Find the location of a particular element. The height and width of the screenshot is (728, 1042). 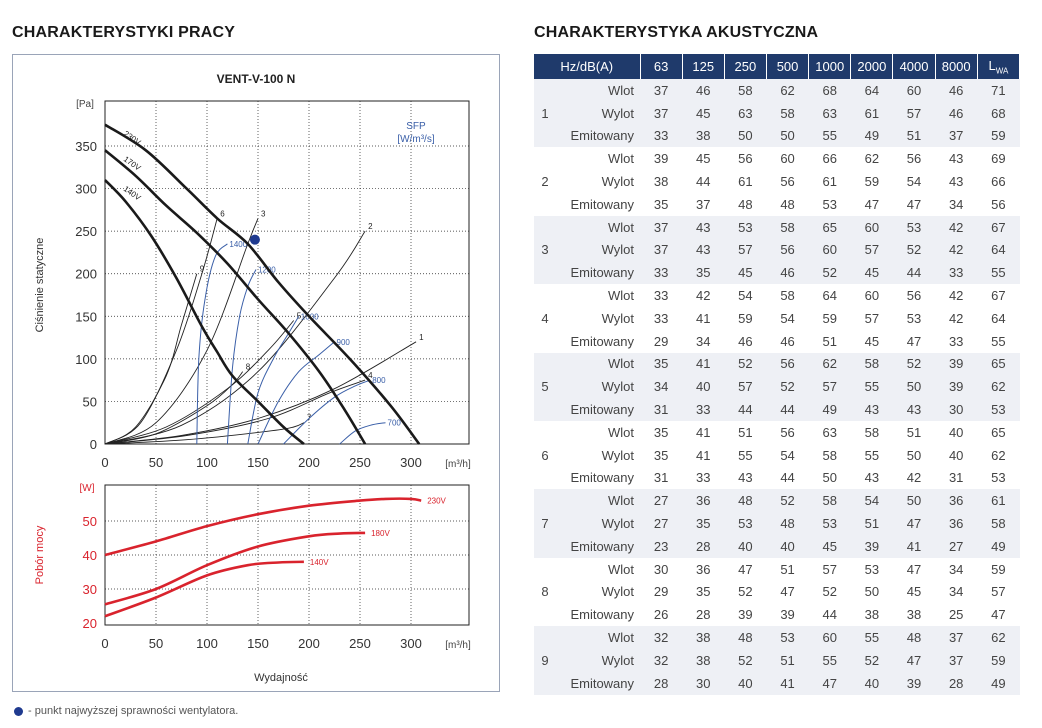

header-cell: Hz/dB(A) is located at coordinates (587, 66).